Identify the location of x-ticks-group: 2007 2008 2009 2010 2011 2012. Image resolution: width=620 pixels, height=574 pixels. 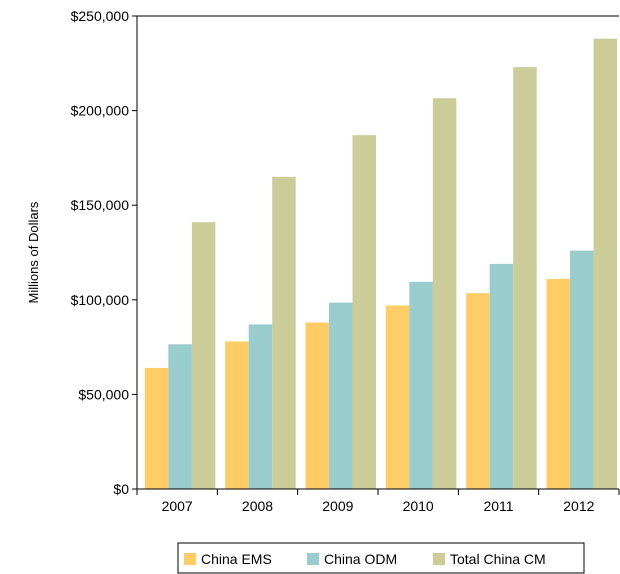
(378, 501).